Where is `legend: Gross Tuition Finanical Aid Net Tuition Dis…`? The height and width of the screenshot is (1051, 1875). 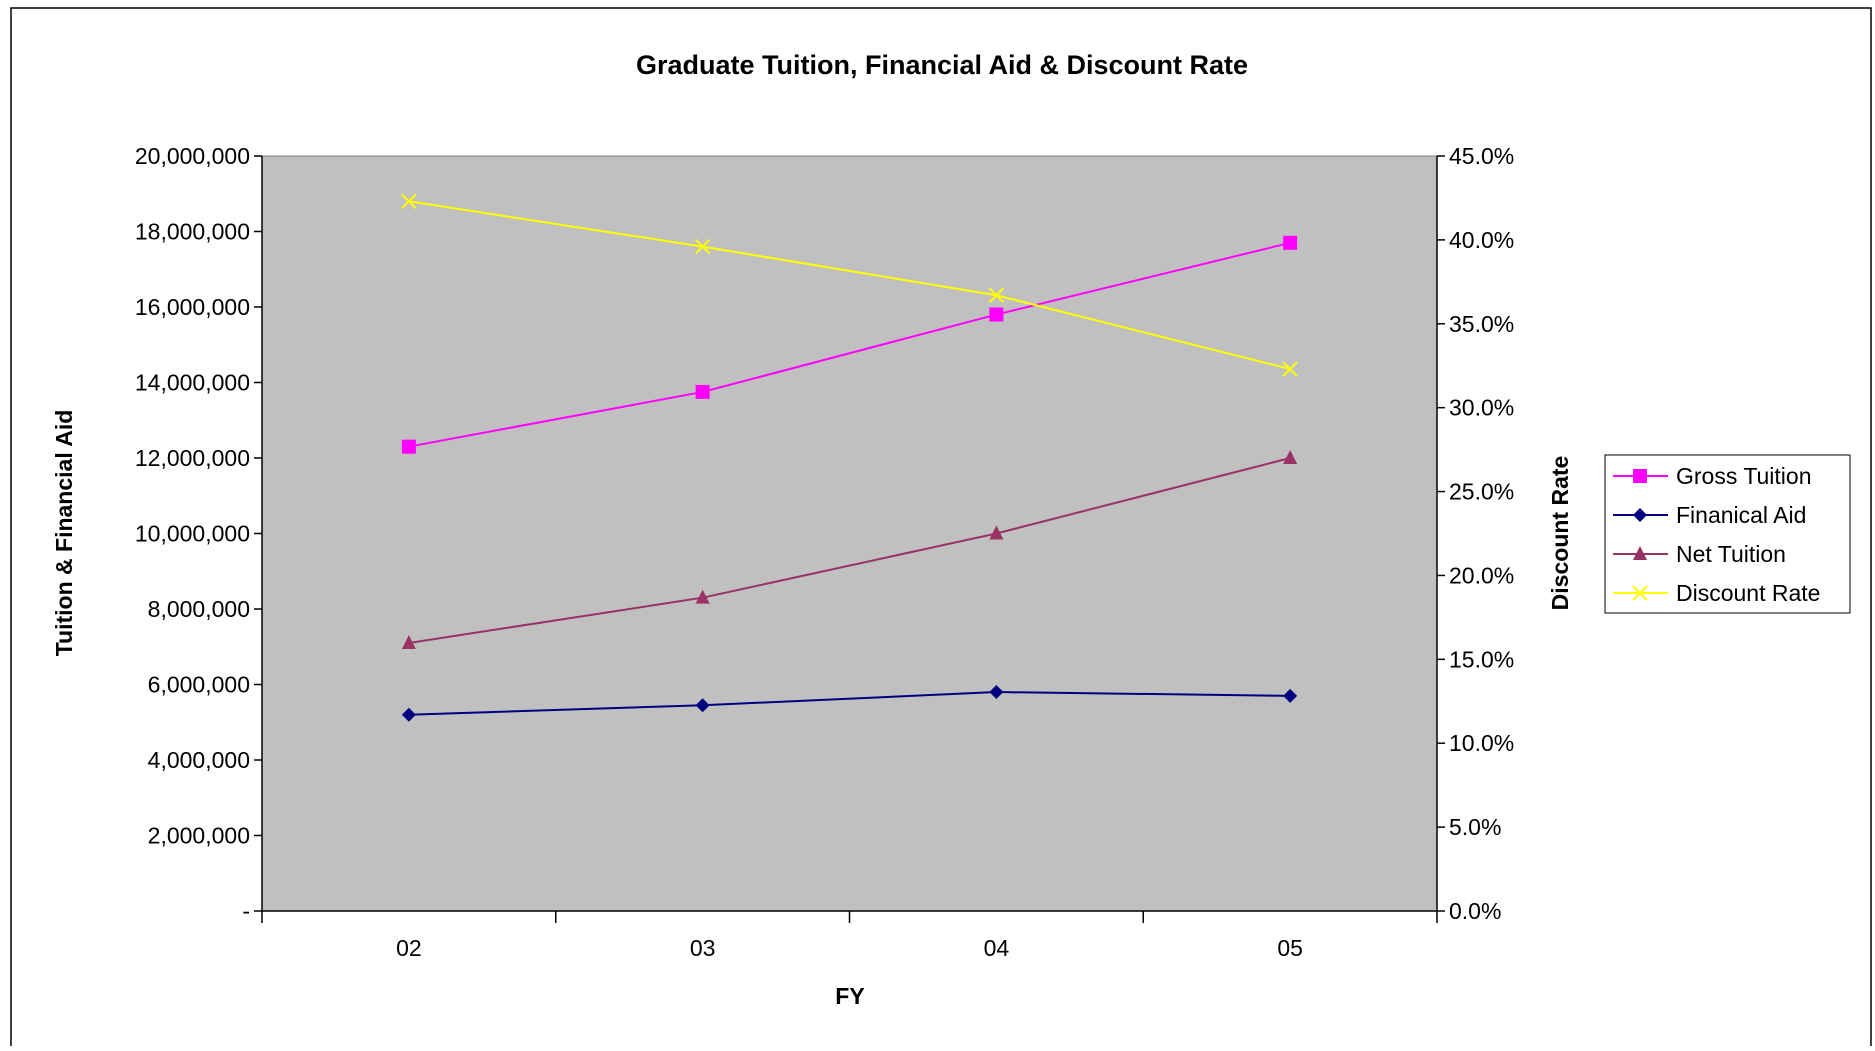 legend: Gross Tuition Finanical Aid Net Tuition Dis… is located at coordinates (1727, 534).